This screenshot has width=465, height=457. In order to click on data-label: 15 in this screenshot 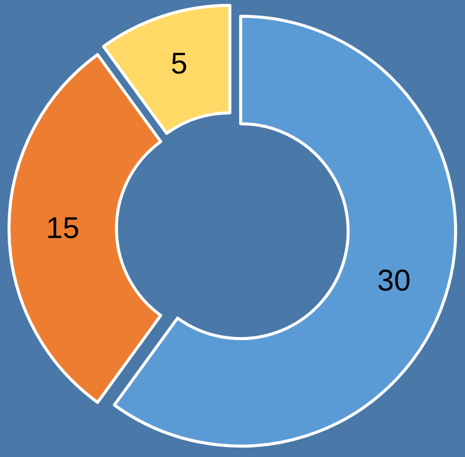, I will do `click(63, 228)`.